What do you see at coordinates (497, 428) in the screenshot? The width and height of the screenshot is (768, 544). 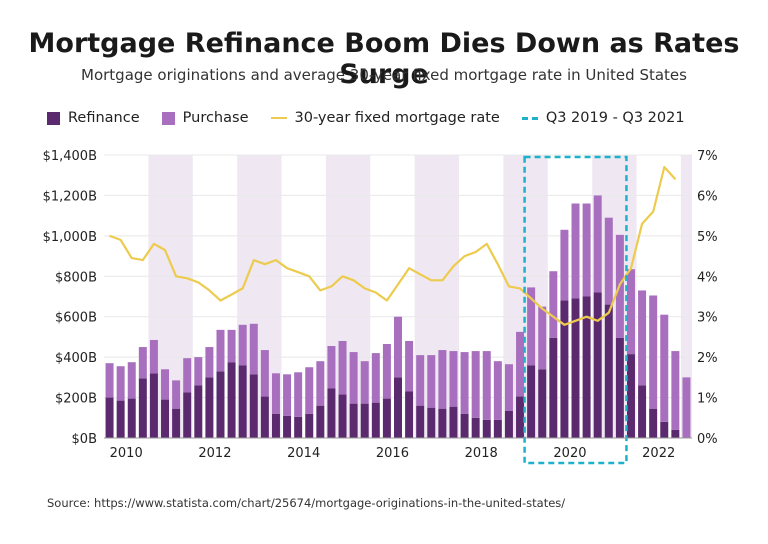 I see `bar-refinance-2018-Q4` at bounding box center [497, 428].